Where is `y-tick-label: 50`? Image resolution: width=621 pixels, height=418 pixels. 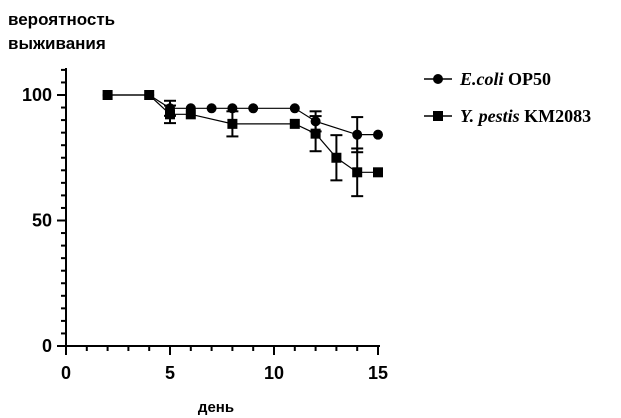 y-tick-label: 50 is located at coordinates (42, 221).